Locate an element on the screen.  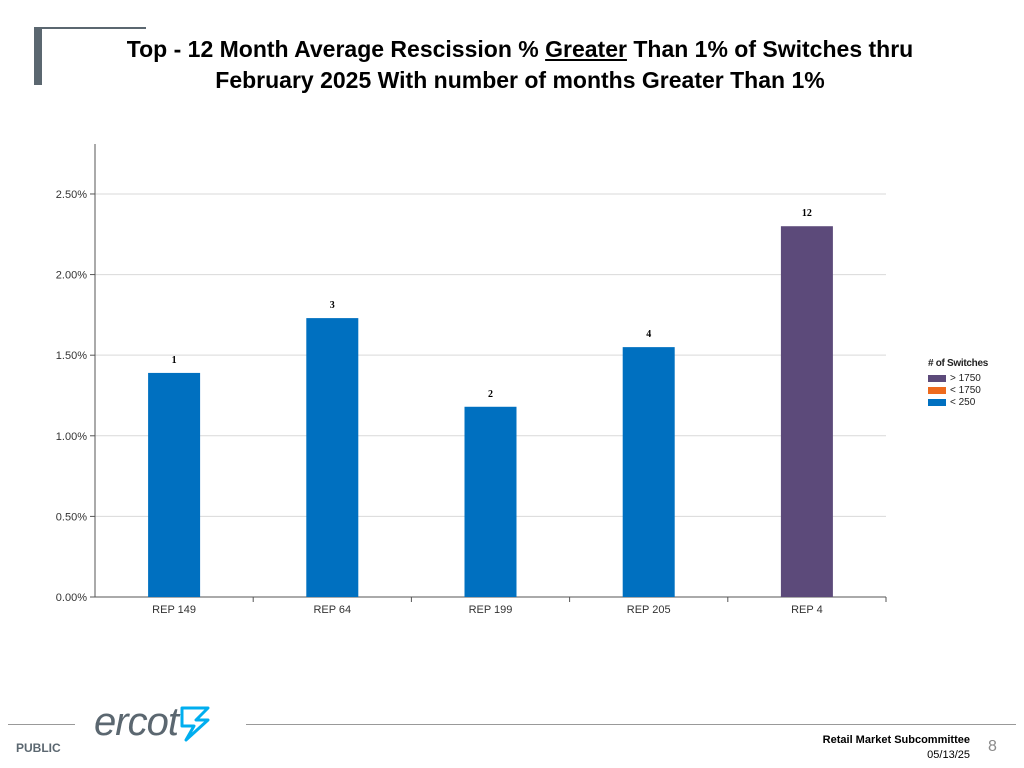
x-tick-label: REP 64 is located at coordinates (332, 610).